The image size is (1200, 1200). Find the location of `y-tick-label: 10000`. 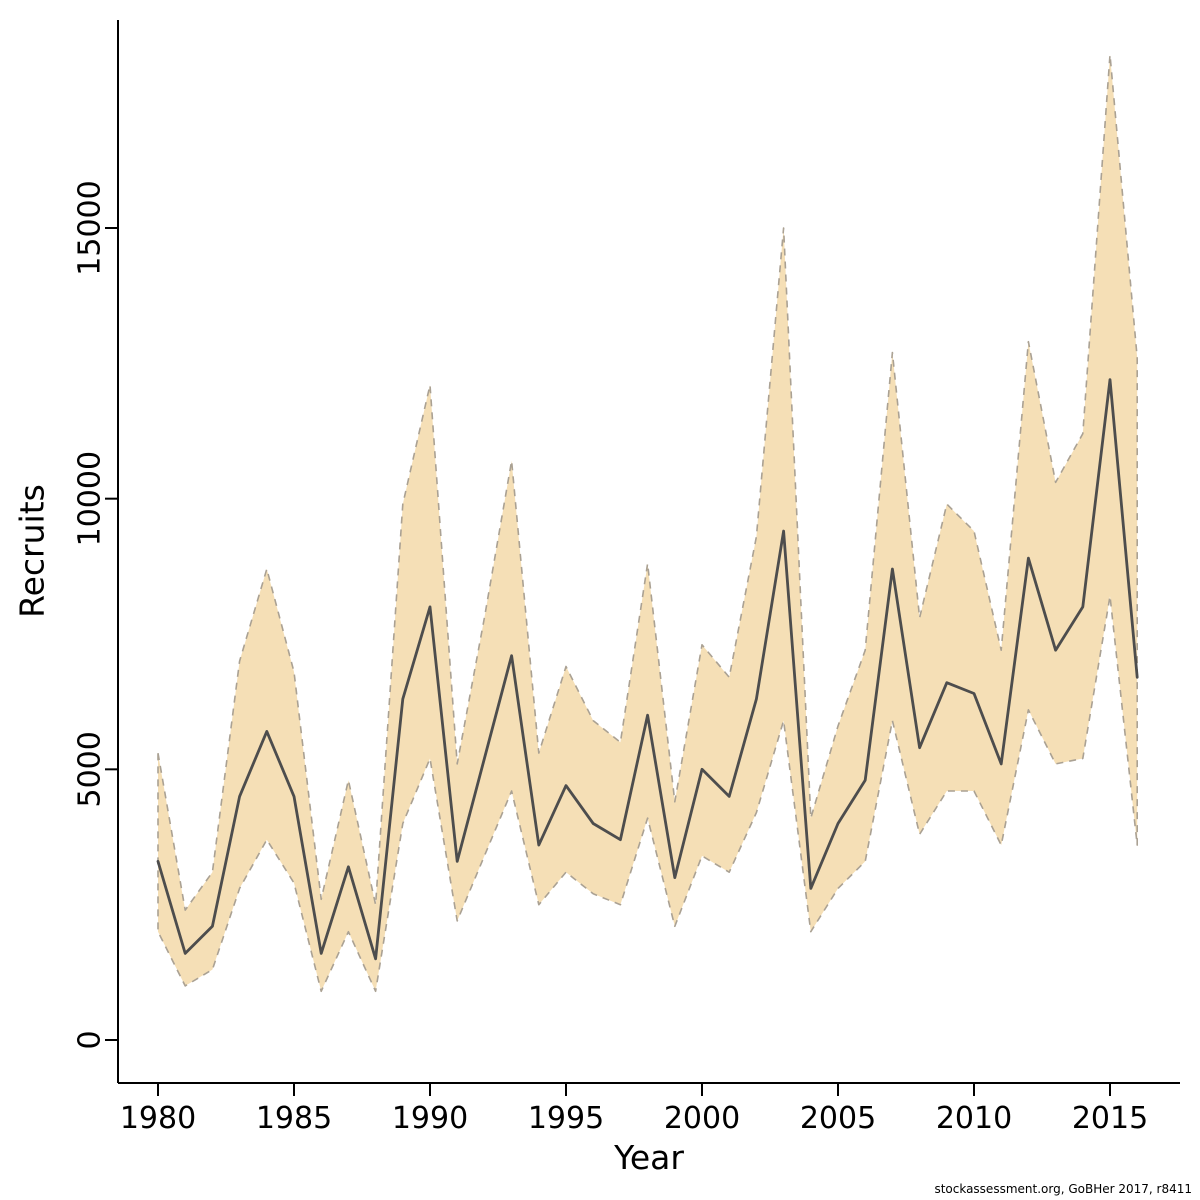

y-tick-label: 10000 is located at coordinates (90, 498).